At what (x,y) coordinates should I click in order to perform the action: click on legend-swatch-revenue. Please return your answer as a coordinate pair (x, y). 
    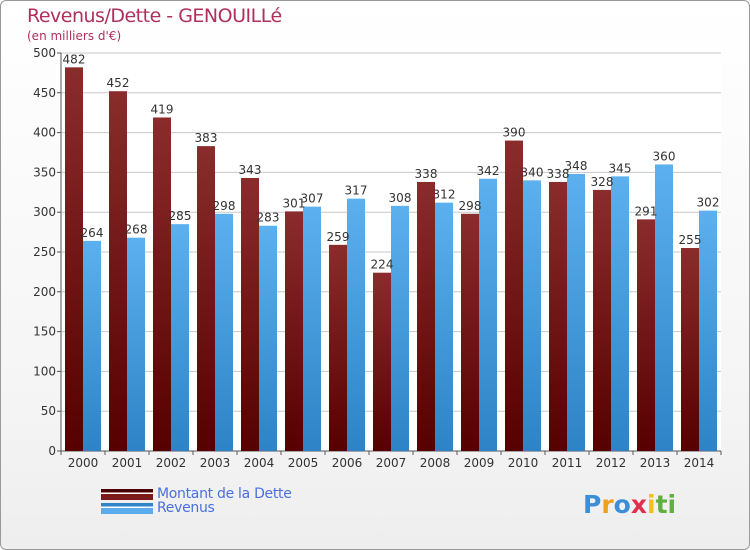
    Looking at the image, I should click on (127, 508).